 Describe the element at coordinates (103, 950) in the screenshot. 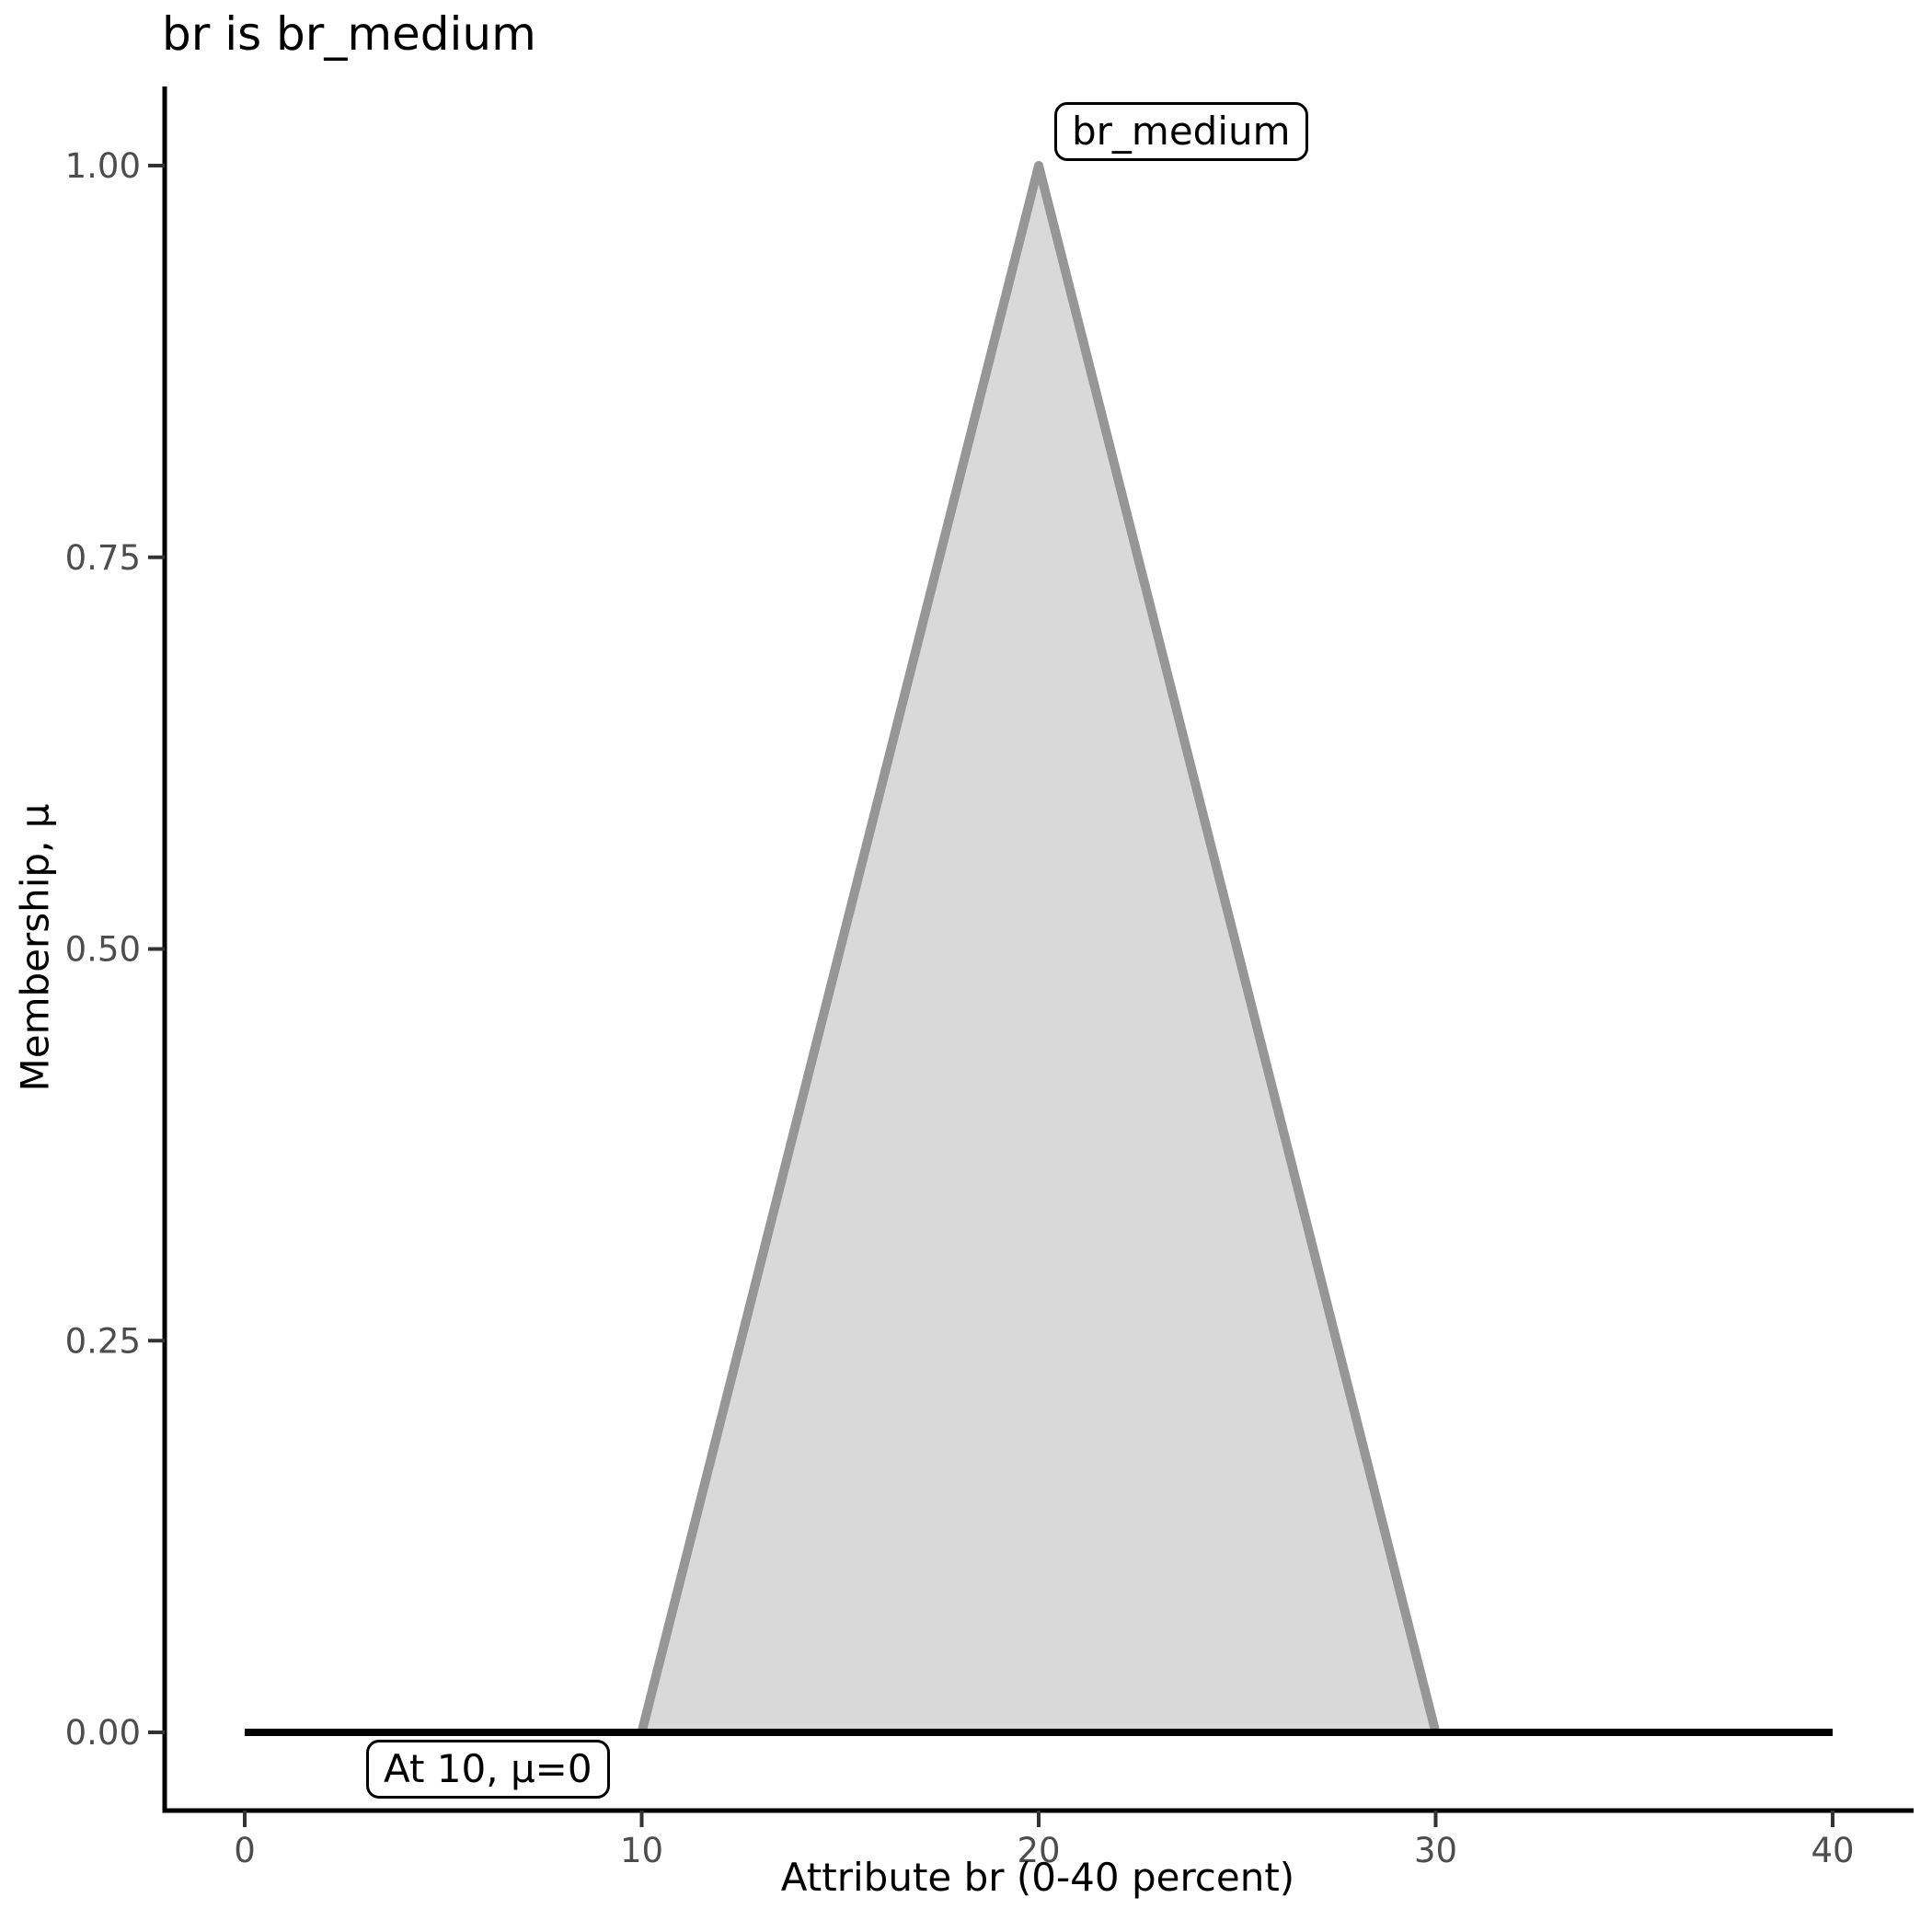

I see `y-tick-label: 0.50` at that location.